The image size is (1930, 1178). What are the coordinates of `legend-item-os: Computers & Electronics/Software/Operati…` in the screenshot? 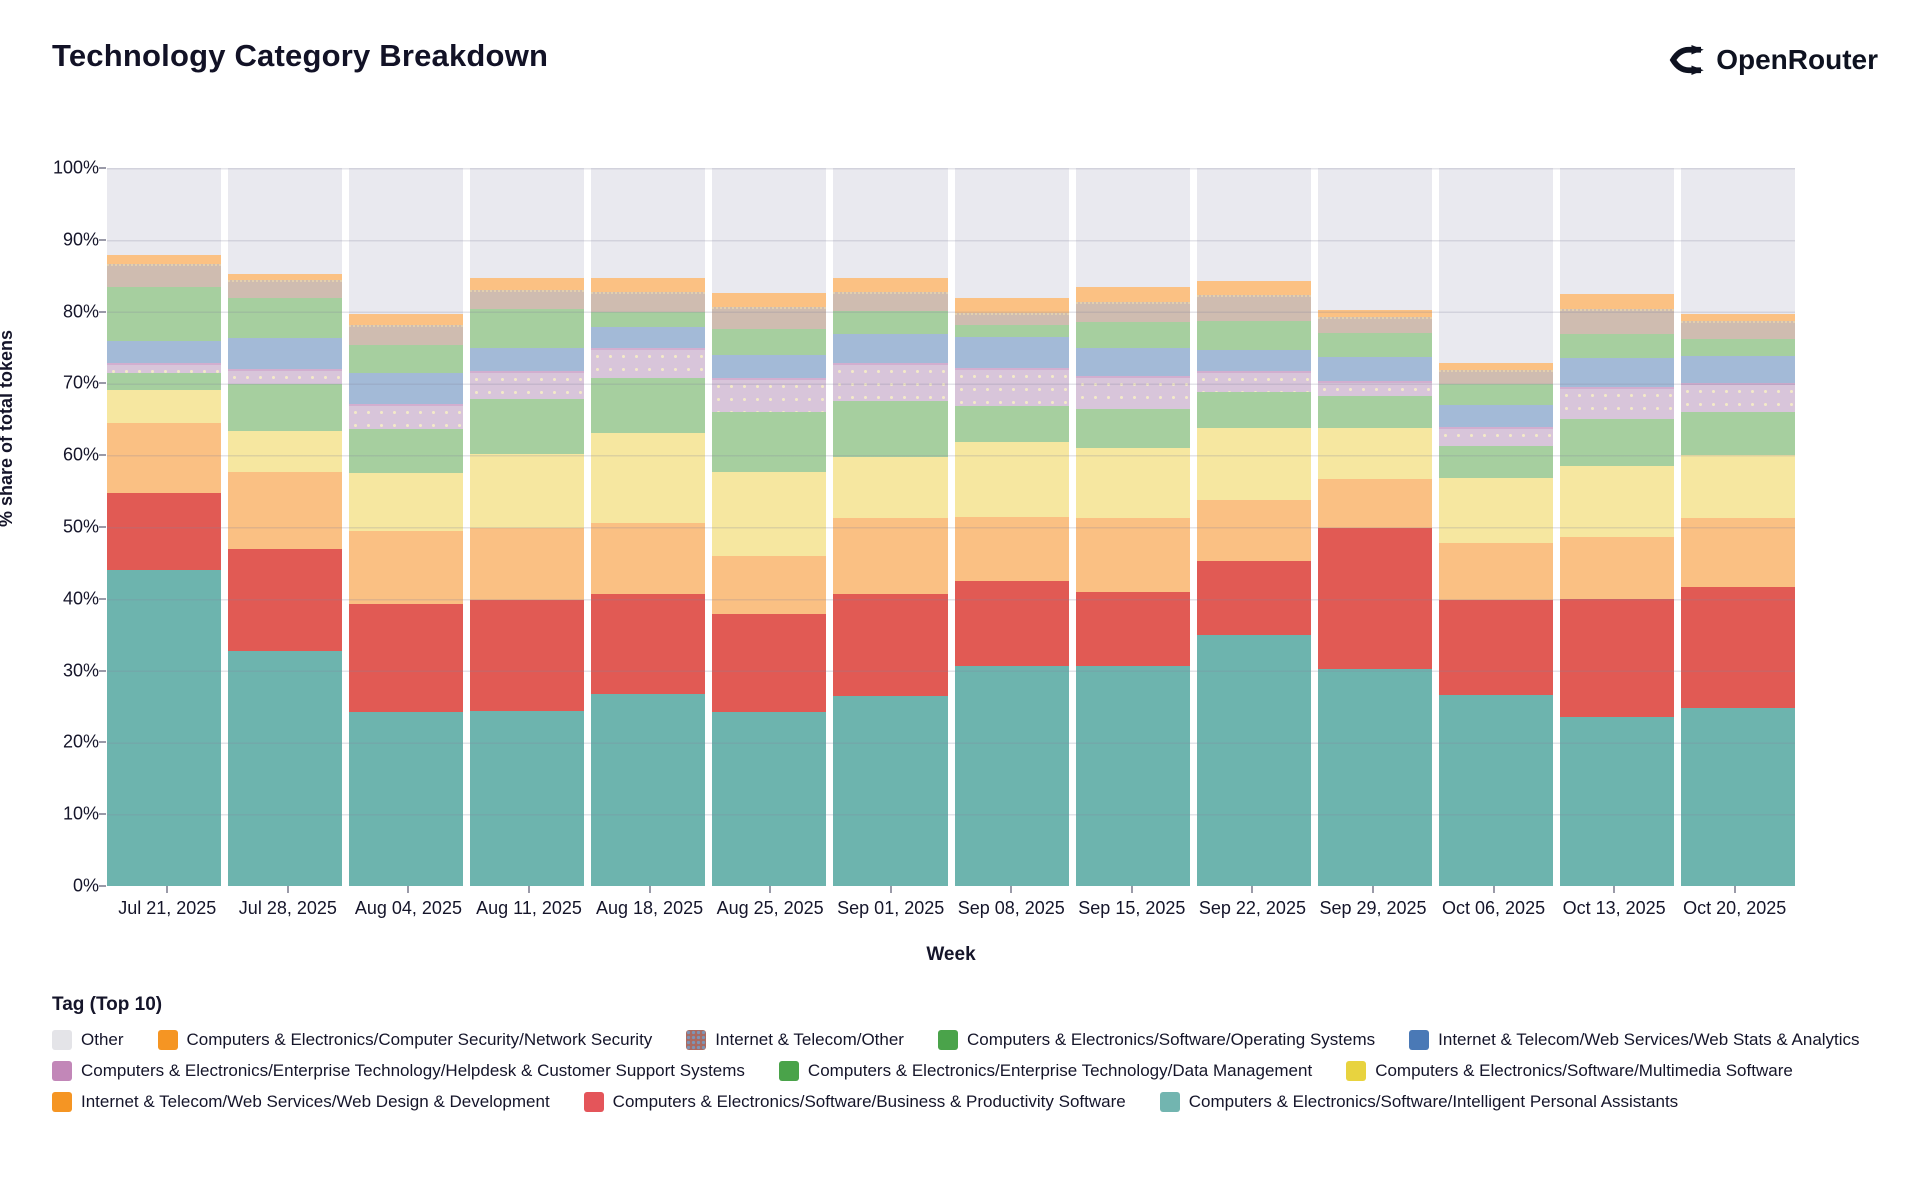 It's located at (1156, 1040).